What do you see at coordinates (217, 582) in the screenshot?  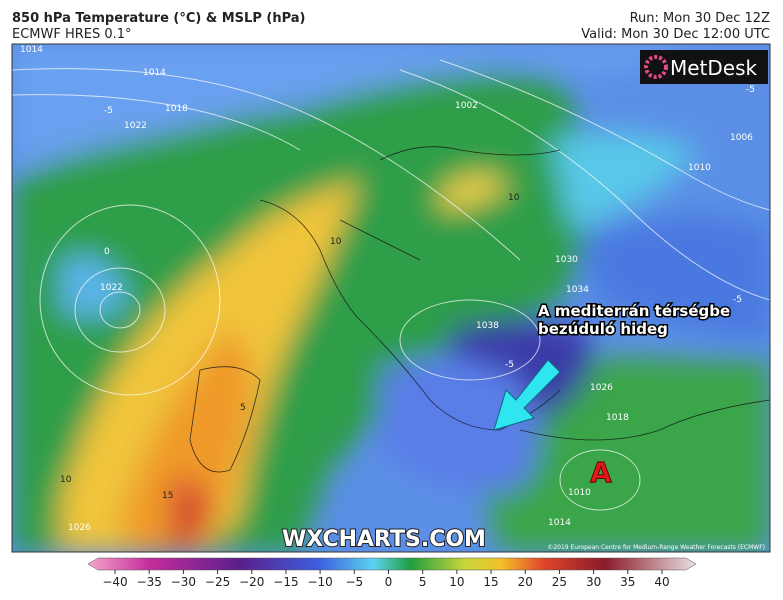 I see `colorbar-tick-label: −25` at bounding box center [217, 582].